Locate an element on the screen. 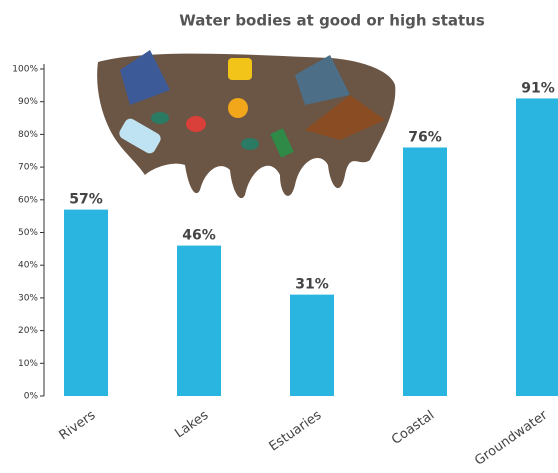  y-tick-label: 100% is located at coordinates (25, 70).